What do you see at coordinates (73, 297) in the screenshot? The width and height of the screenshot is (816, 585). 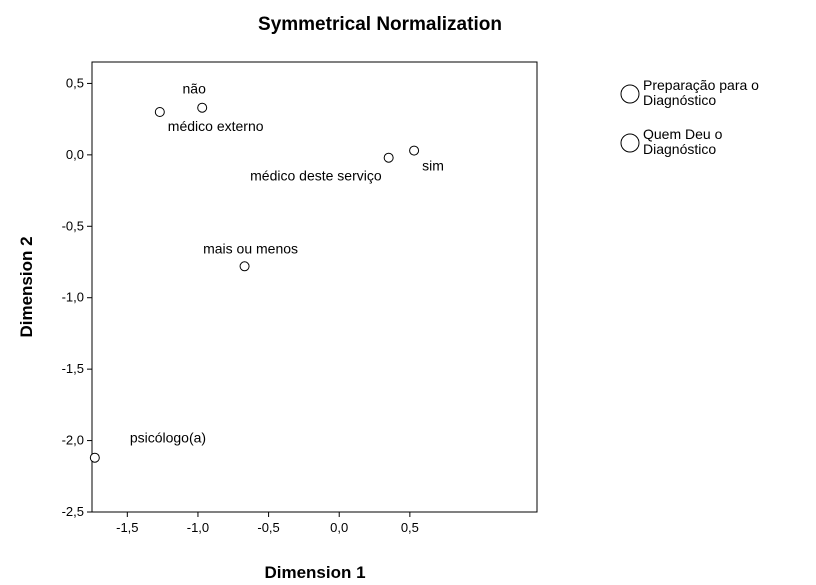 I see `y-tick-label: -1,0` at bounding box center [73, 297].